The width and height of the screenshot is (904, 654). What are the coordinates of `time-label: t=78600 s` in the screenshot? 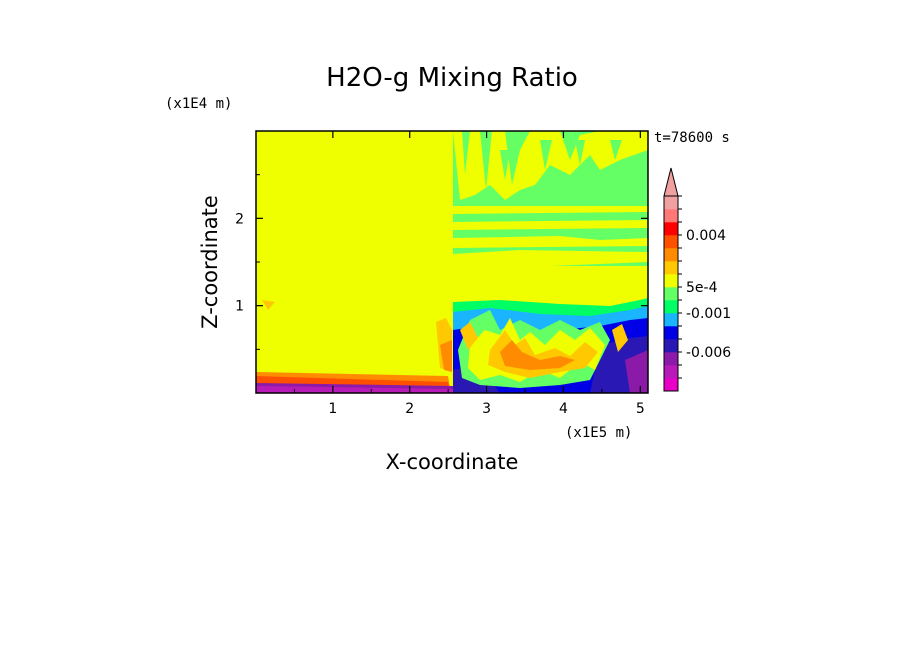 It's located at (692, 138).